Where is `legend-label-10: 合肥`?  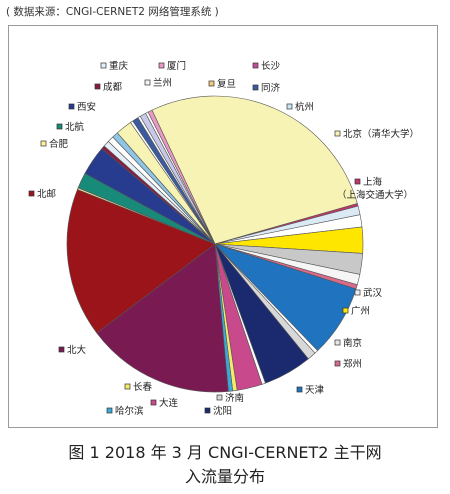
legend-label-10: 合肥 is located at coordinates (59, 144).